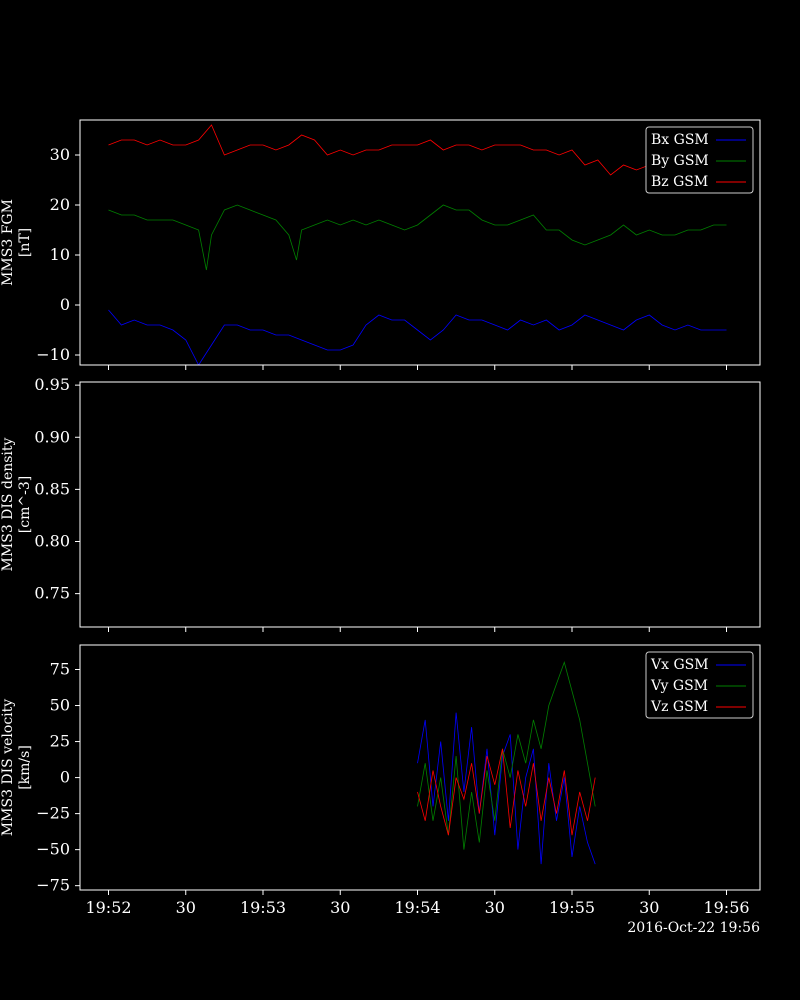  What do you see at coordinates (60, 741) in the screenshot?
I see `y-tick-label: 25` at bounding box center [60, 741].